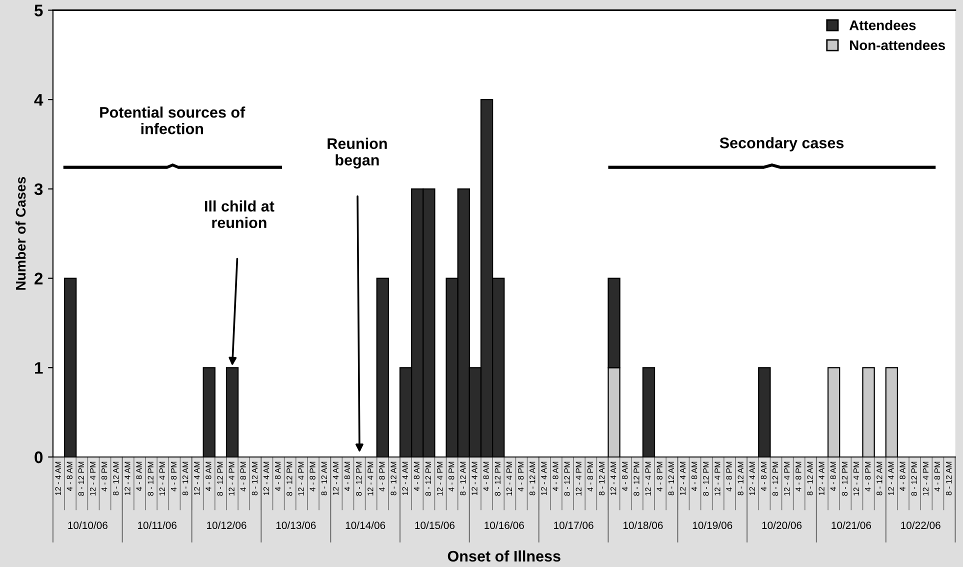  Describe the element at coordinates (226, 525) in the screenshot. I see `text: 10/12/06` at that location.